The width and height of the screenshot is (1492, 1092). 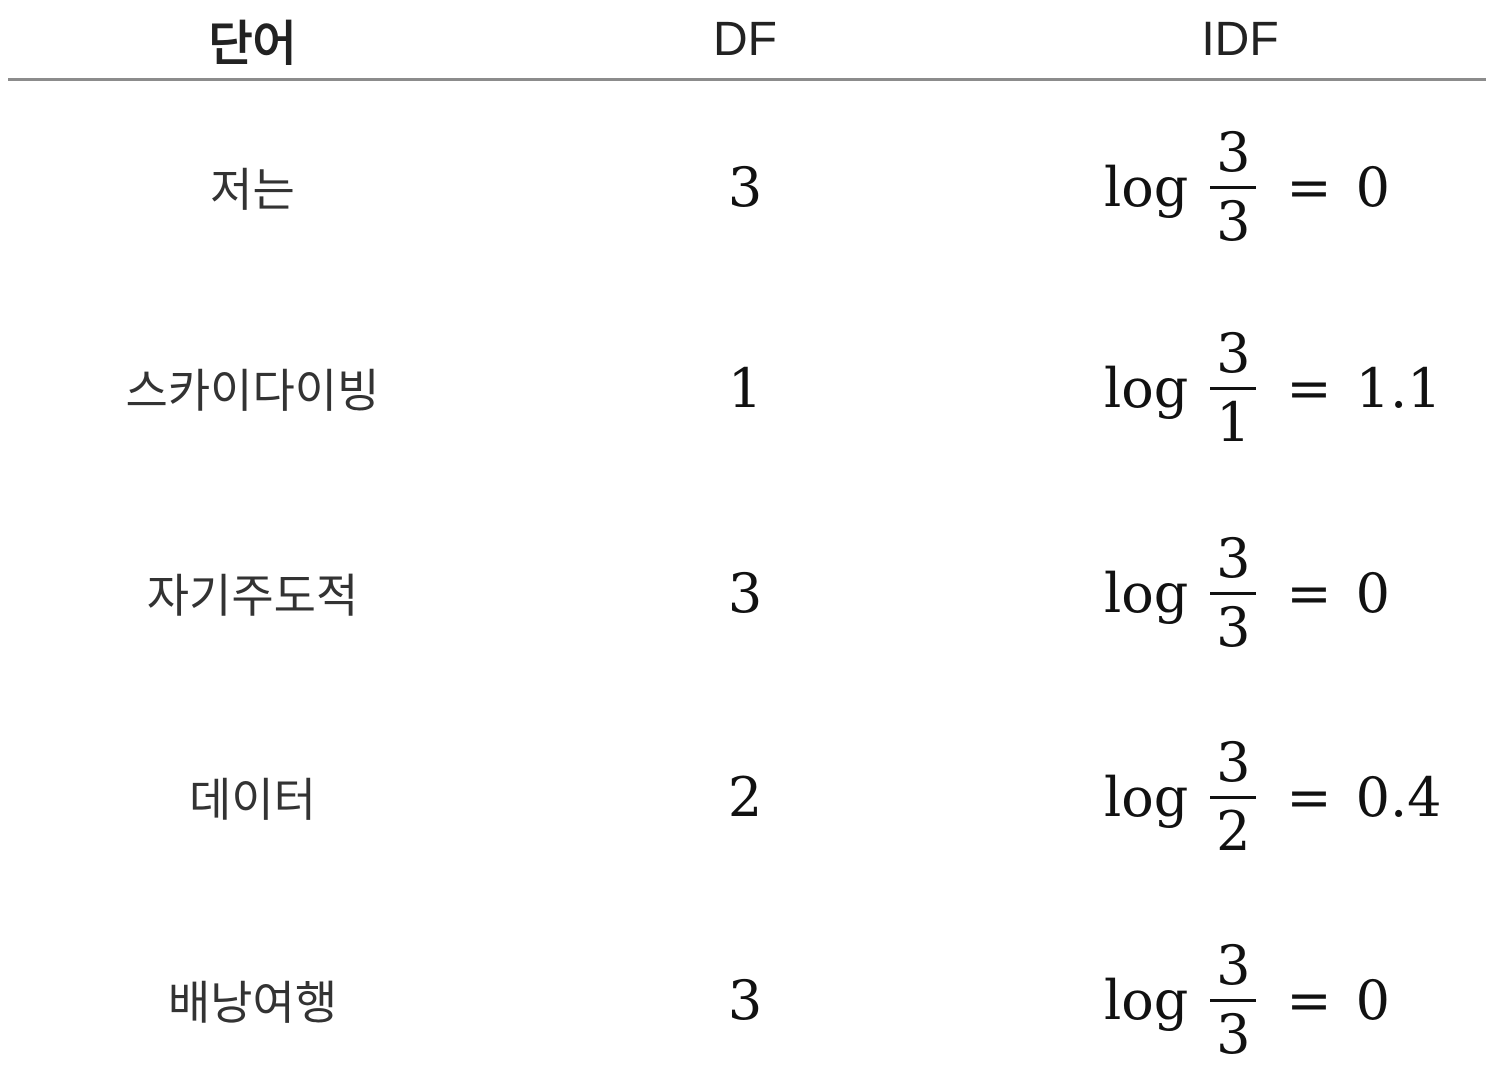 What do you see at coordinates (1398, 388) in the screenshot?
I see `idf-result: 1.1` at bounding box center [1398, 388].